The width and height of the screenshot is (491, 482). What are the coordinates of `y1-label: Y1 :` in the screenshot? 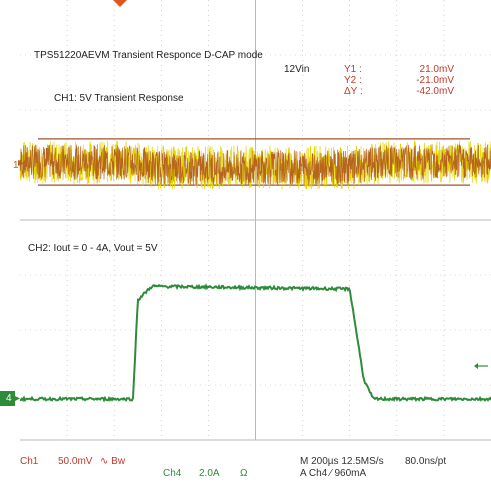 It's located at (353, 69).